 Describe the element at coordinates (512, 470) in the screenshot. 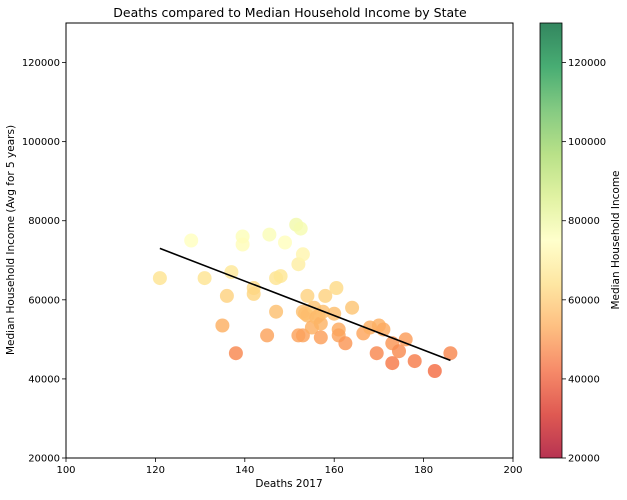

I see `x-tick-label: 200` at that location.